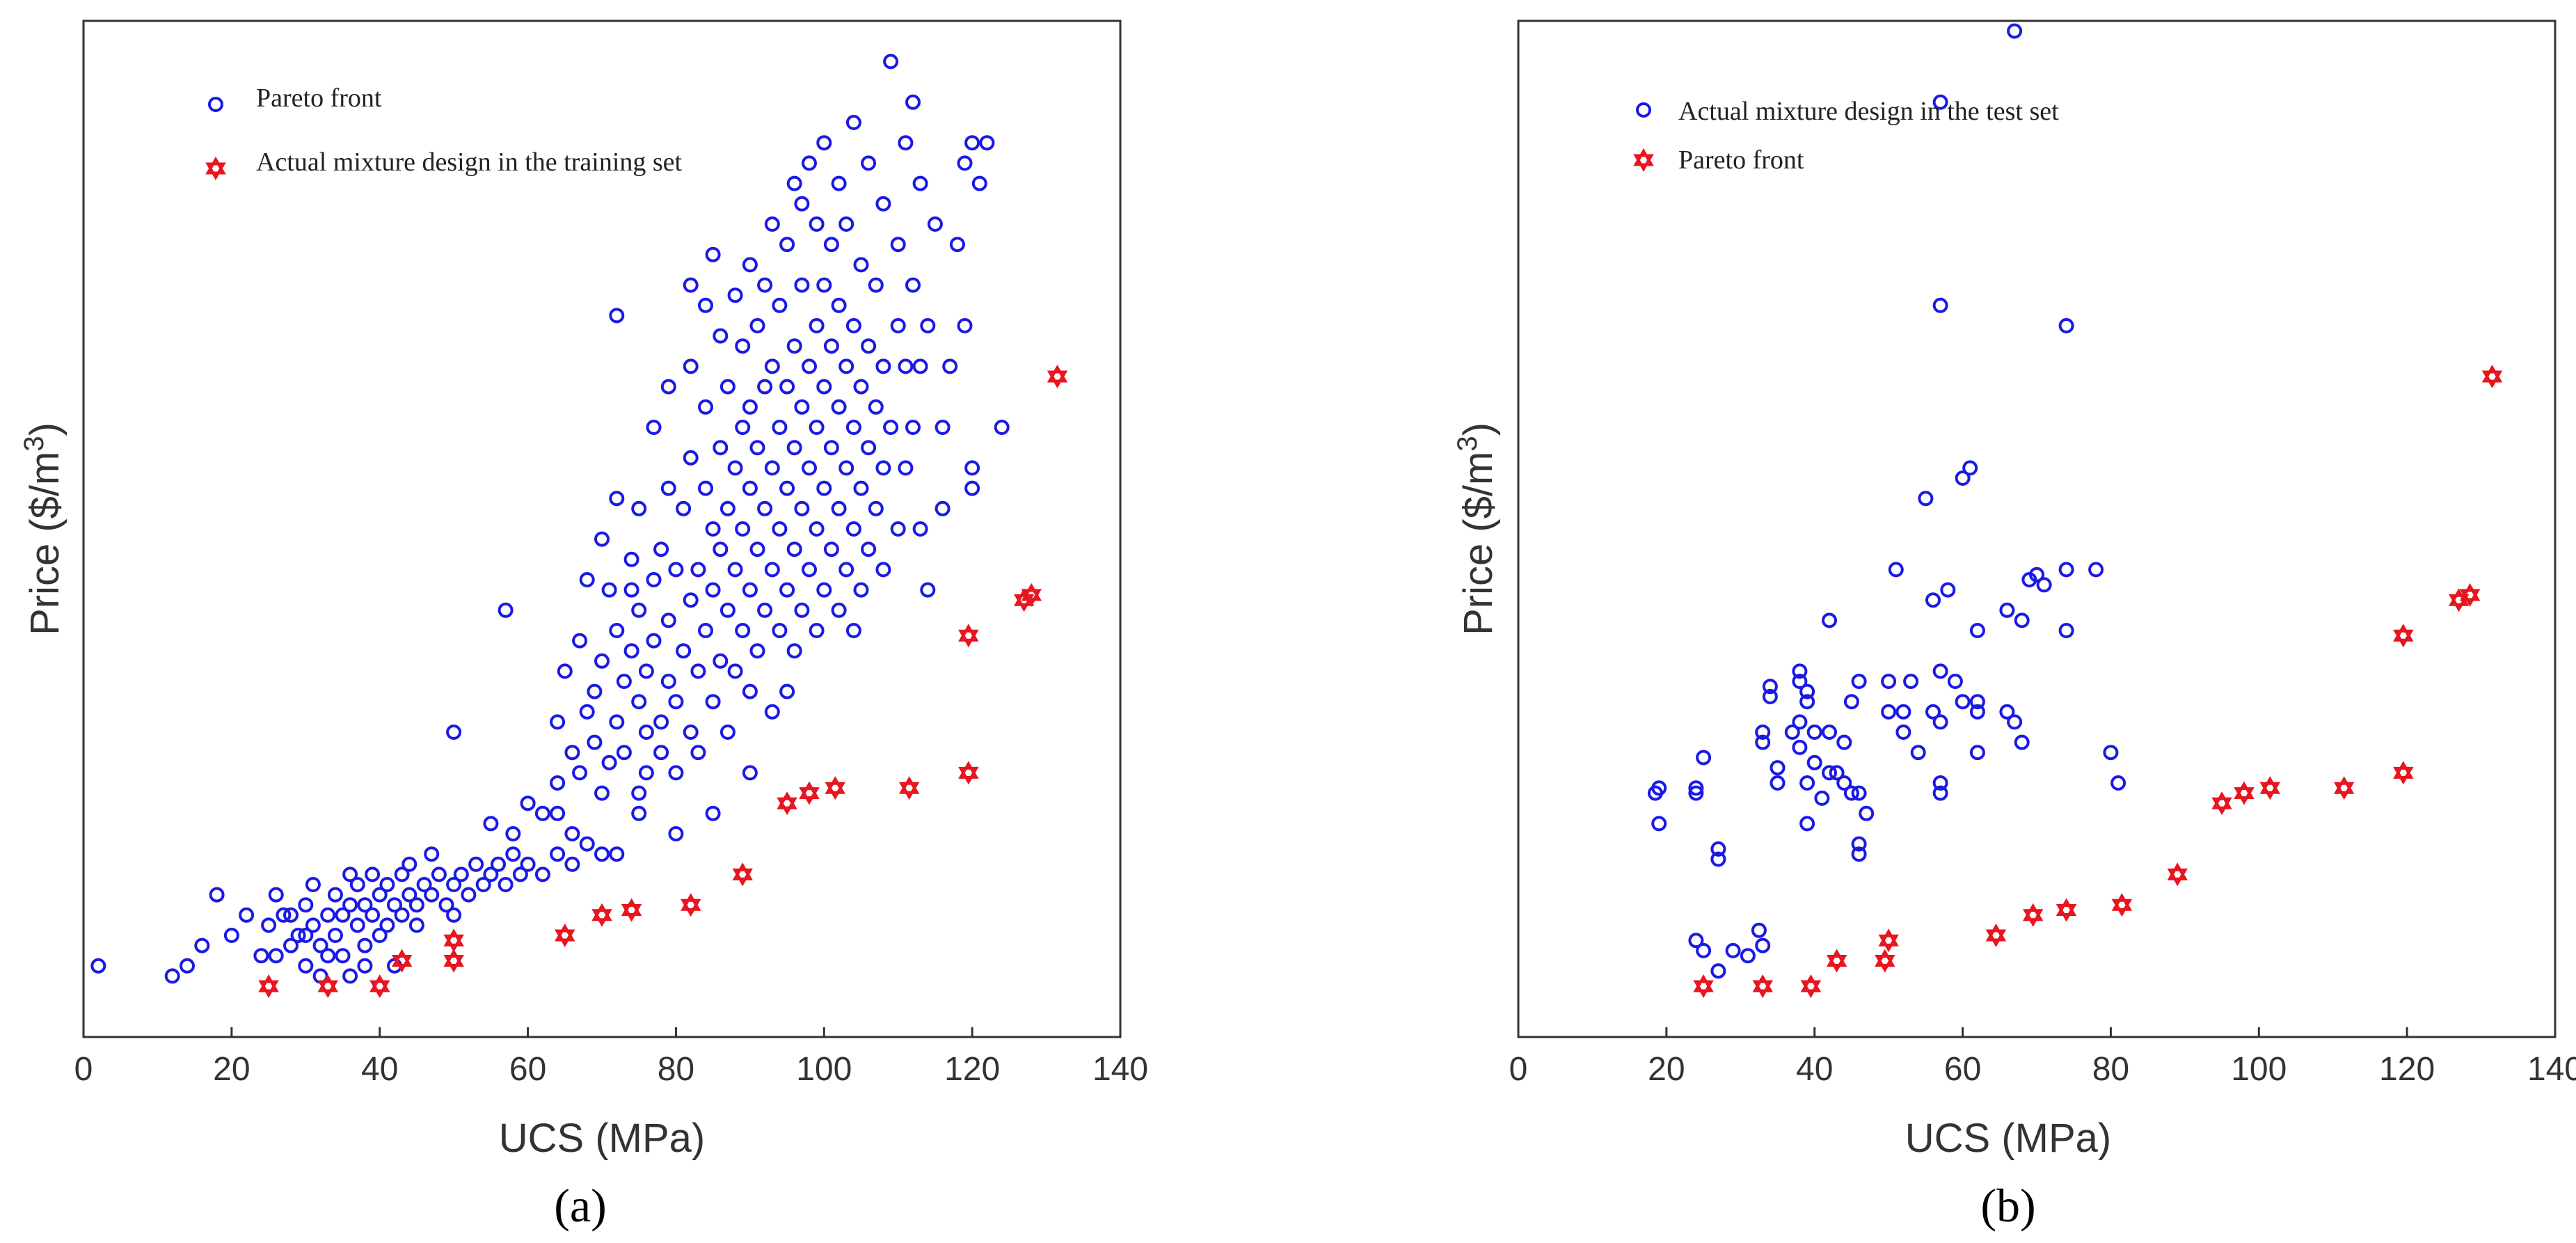 Image resolution: width=2576 pixels, height=1243 pixels. I want to click on x-tick-label: 100, so click(824, 1070).